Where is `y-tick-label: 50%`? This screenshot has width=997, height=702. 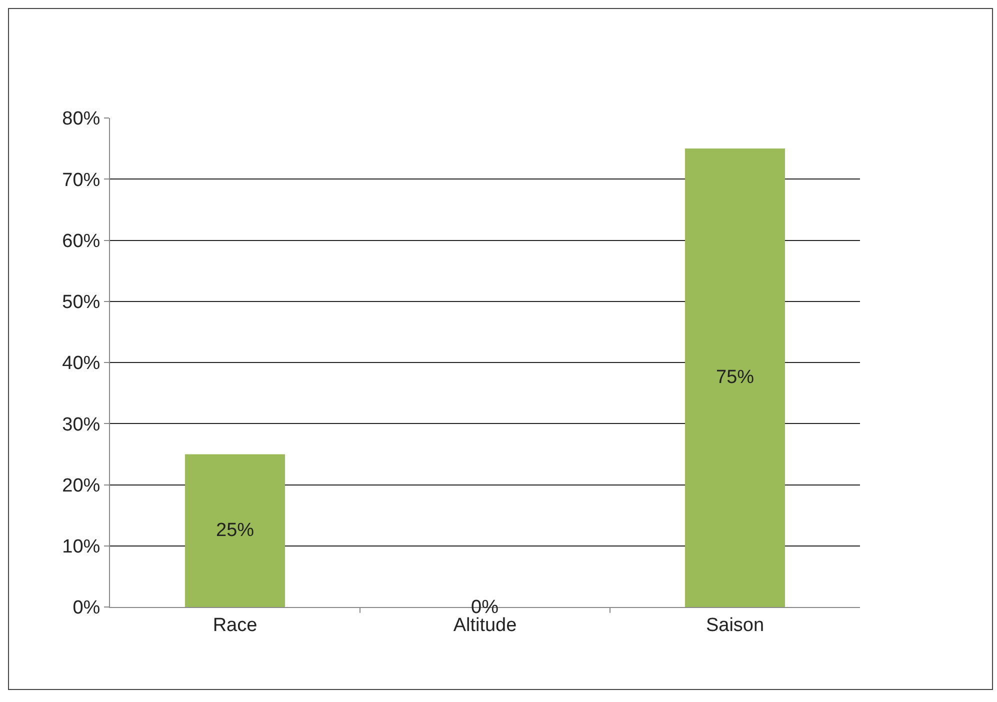
y-tick-label: 50% is located at coordinates (81, 303).